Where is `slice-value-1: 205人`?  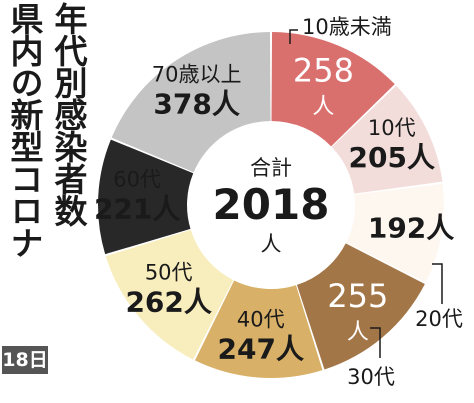 slice-value-1: 205人 is located at coordinates (392, 157).